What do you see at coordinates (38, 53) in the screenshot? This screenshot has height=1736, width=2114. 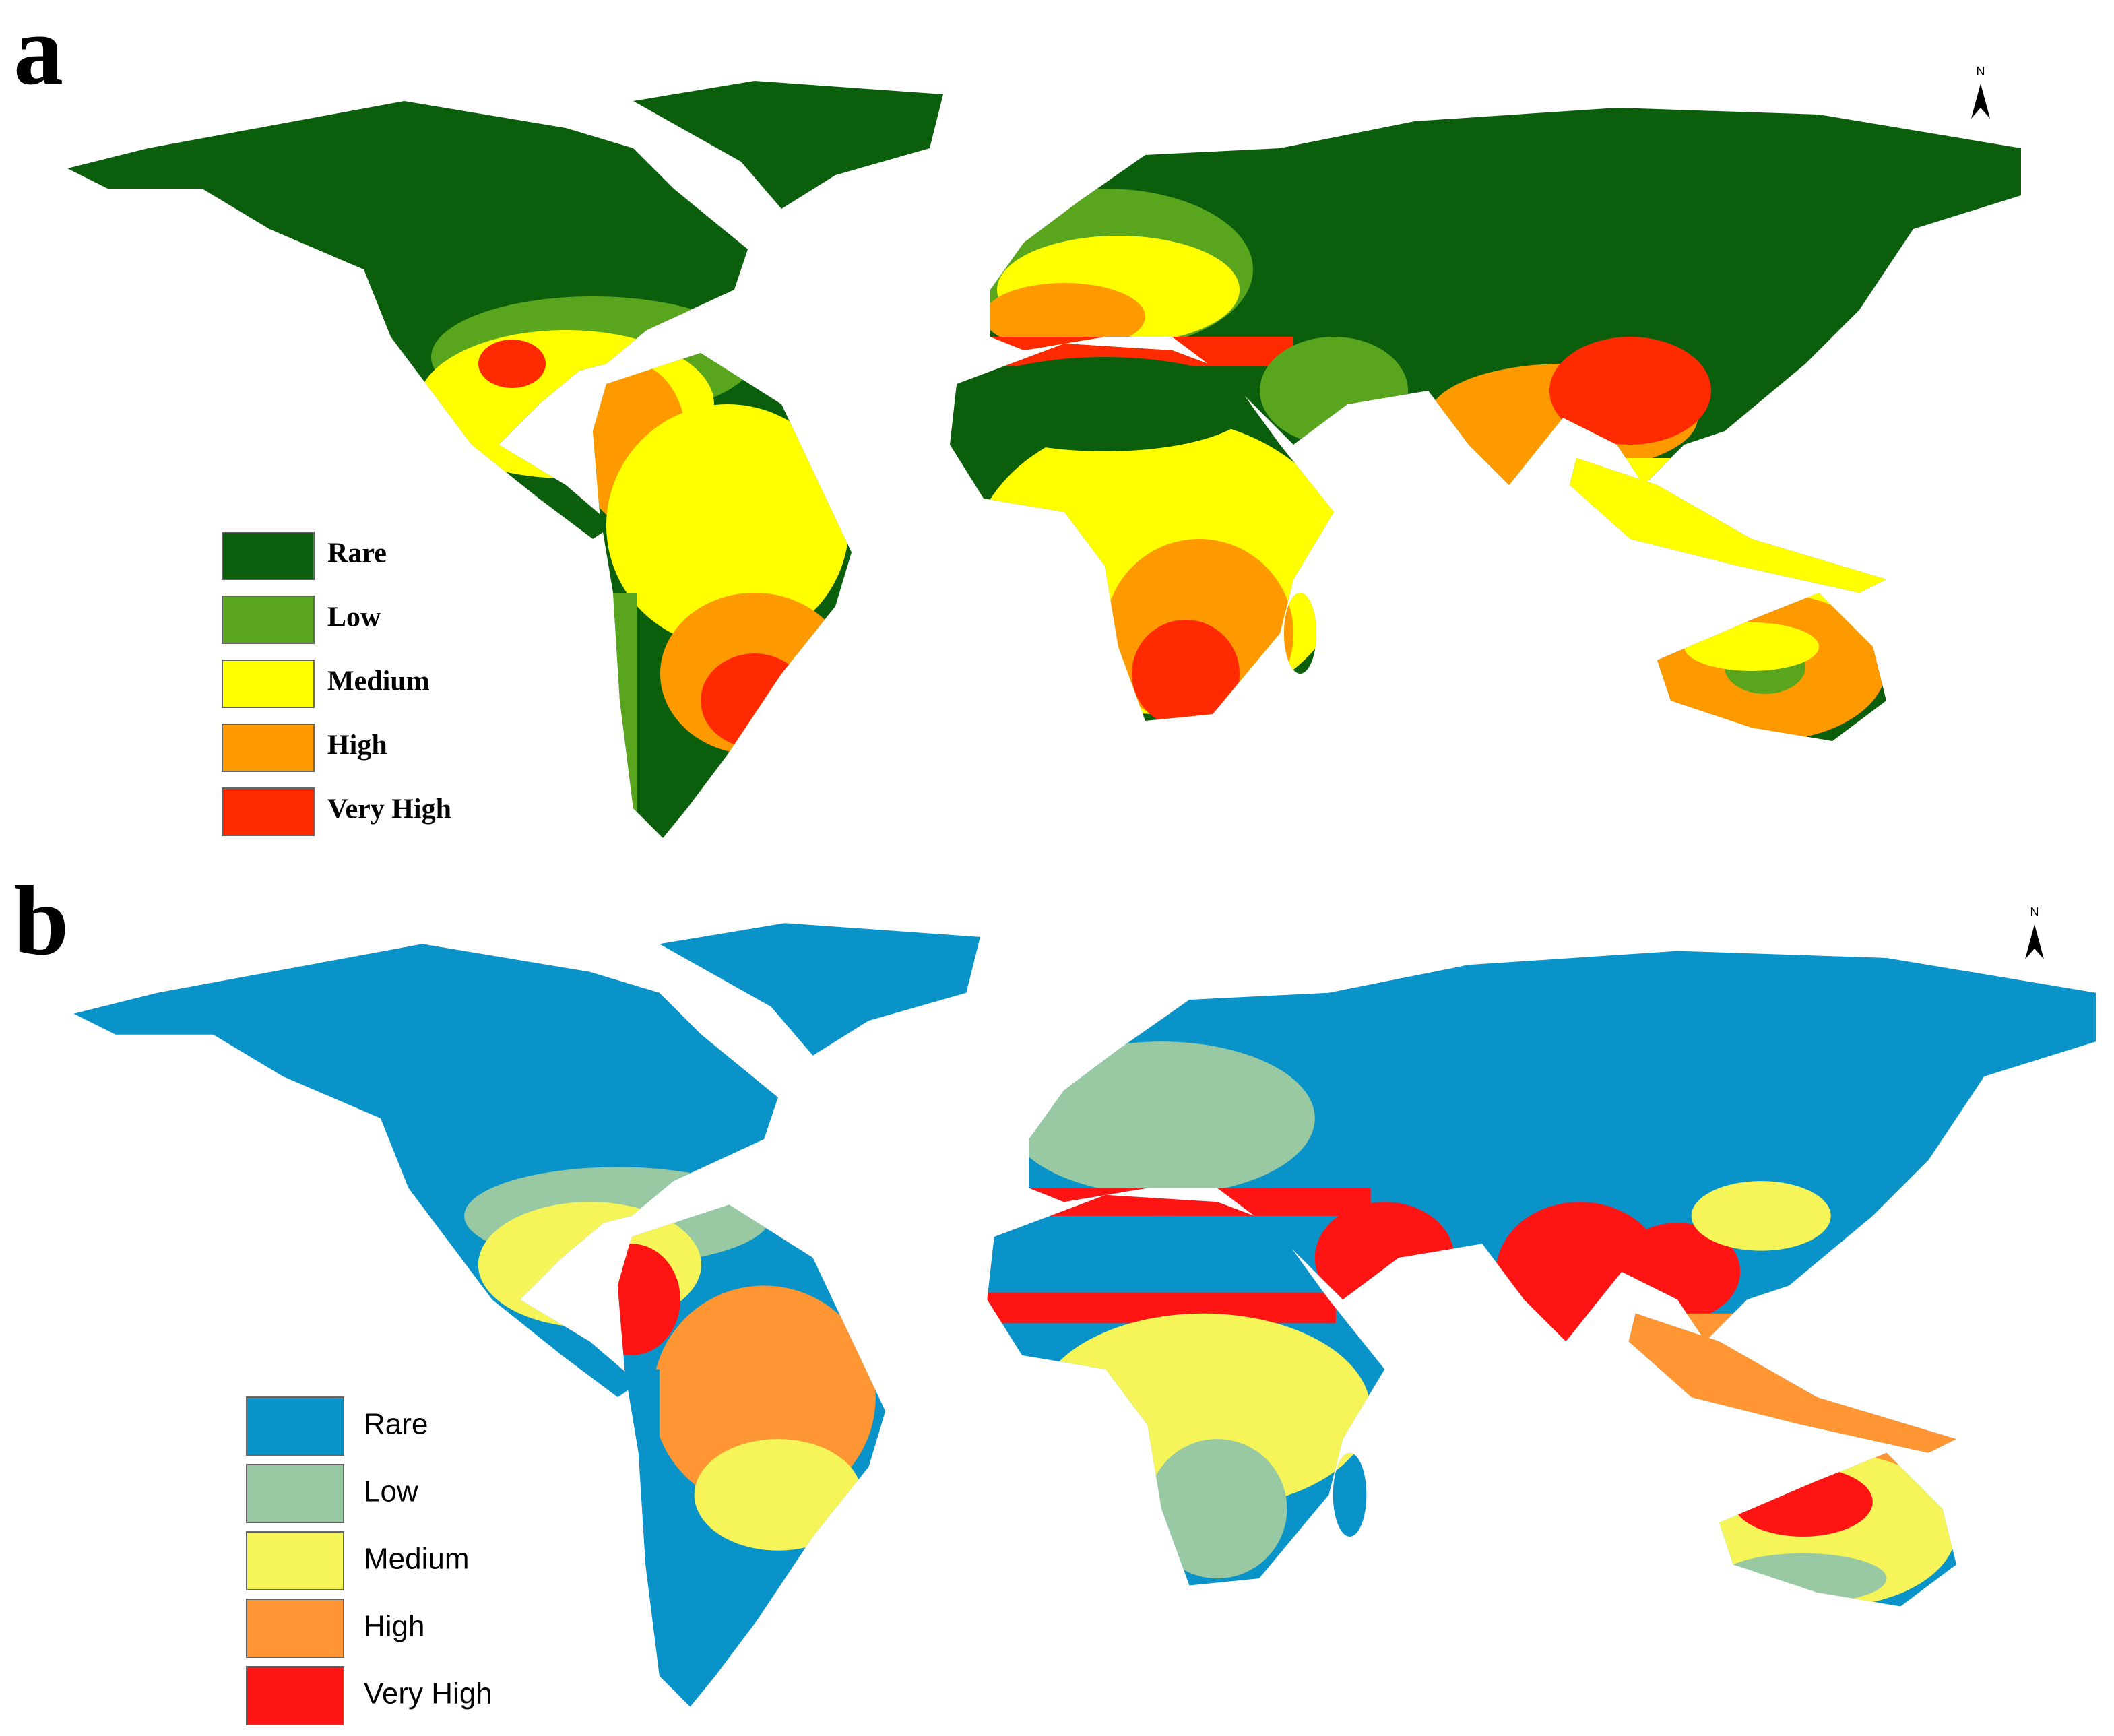 I see `panel-label: a` at bounding box center [38, 53].